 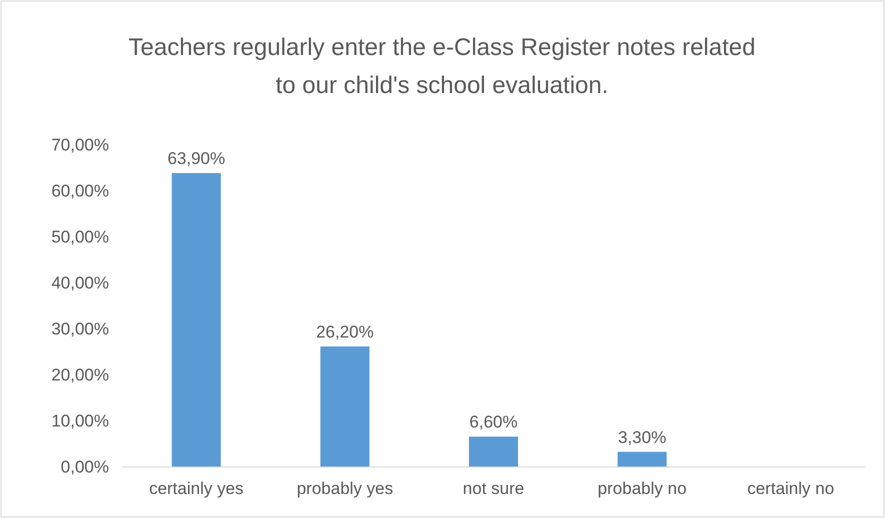 I want to click on y-tick-label: 30,00%, so click(x=80, y=328).